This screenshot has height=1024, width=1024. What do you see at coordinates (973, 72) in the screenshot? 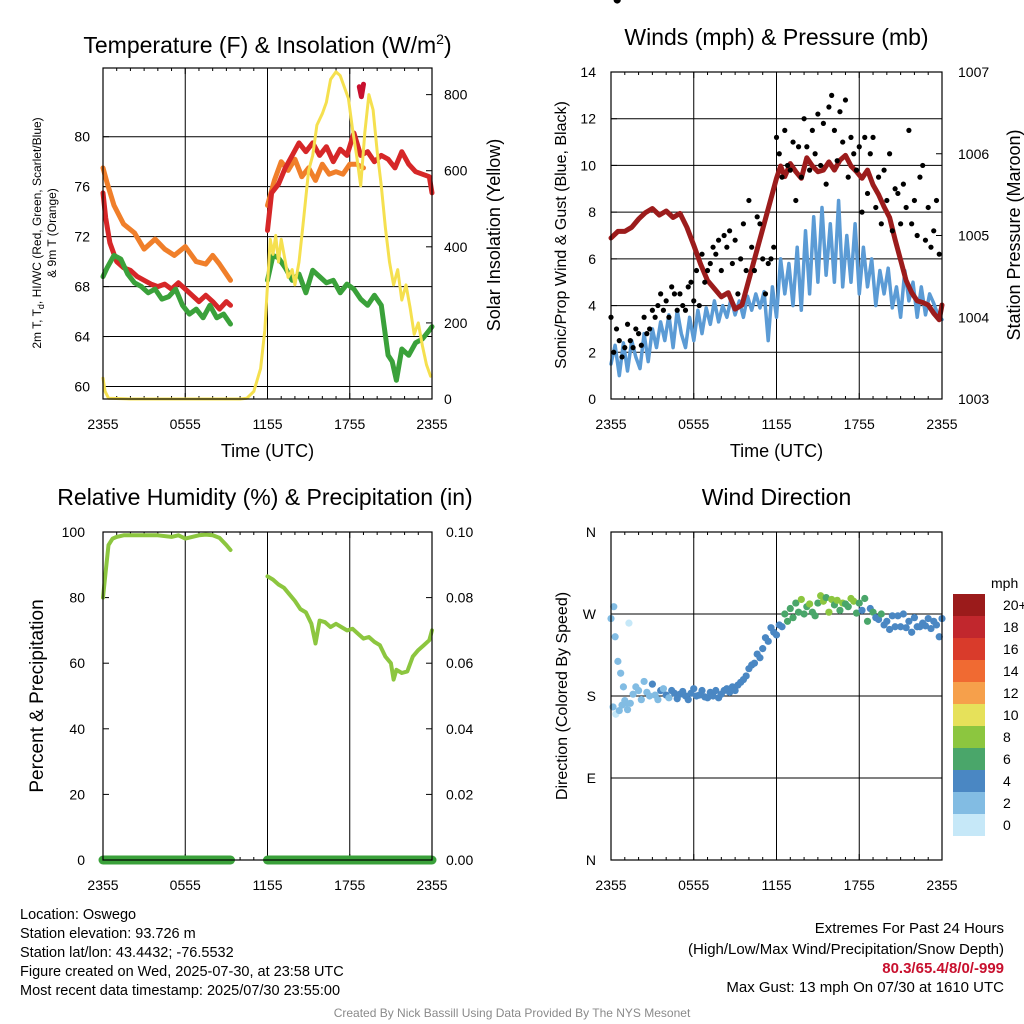
I see `y2-tick-label: 1007` at bounding box center [973, 72].